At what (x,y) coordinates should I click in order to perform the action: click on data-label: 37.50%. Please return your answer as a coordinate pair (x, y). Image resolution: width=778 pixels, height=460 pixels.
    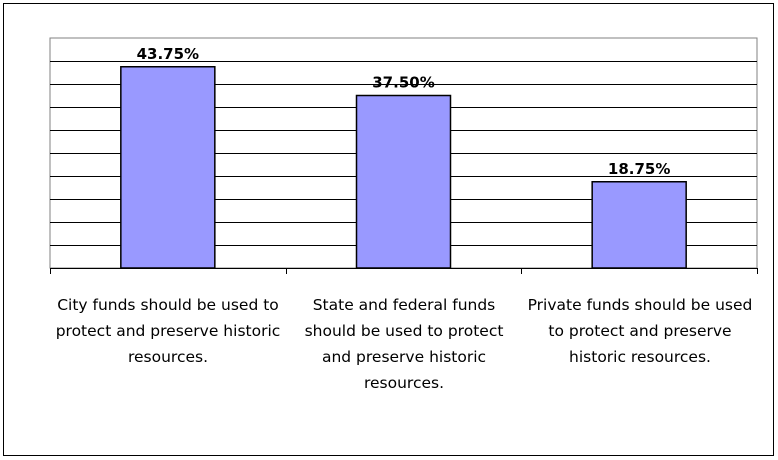
    Looking at the image, I should click on (403, 83).